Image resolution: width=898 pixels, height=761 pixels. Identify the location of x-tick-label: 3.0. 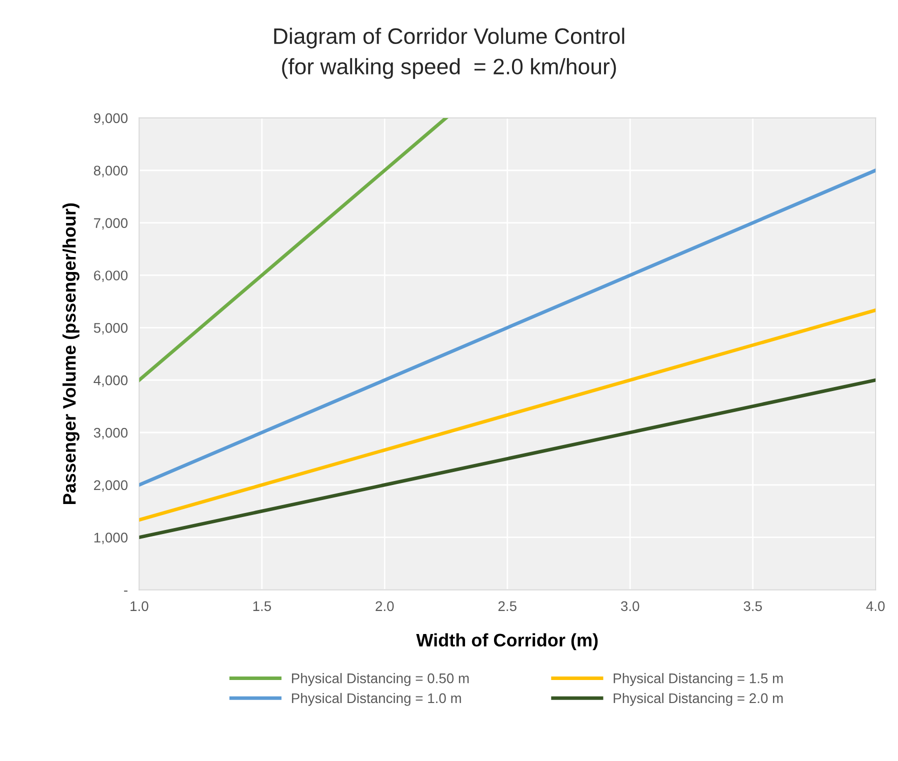
(630, 606).